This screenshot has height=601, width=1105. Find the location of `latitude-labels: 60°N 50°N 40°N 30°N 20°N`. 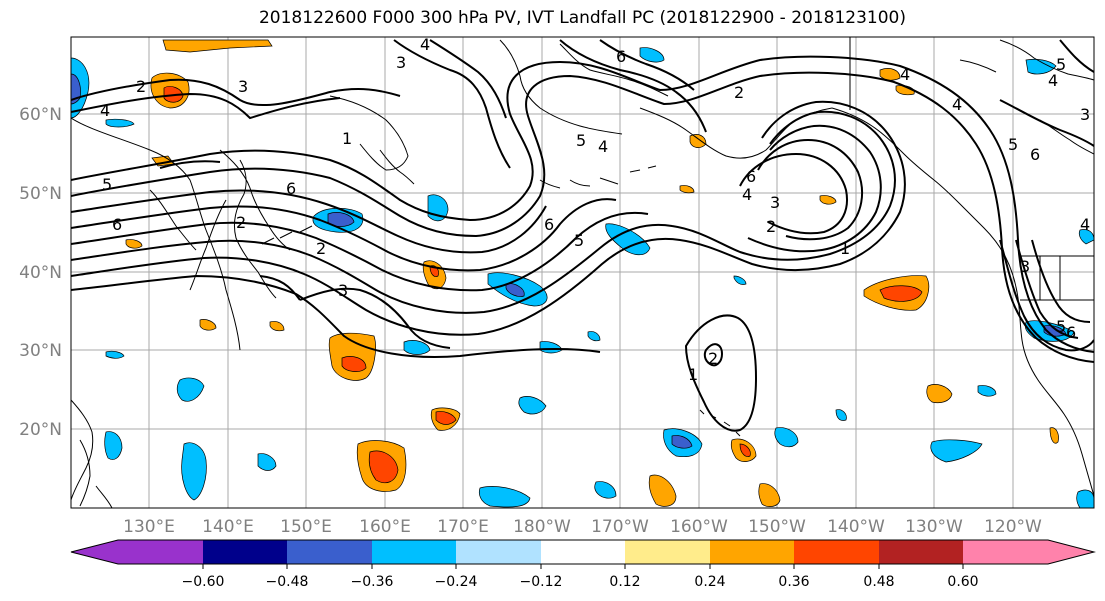

latitude-labels: 60°N 50°N 40°N 30°N 20°N is located at coordinates (40, 272).